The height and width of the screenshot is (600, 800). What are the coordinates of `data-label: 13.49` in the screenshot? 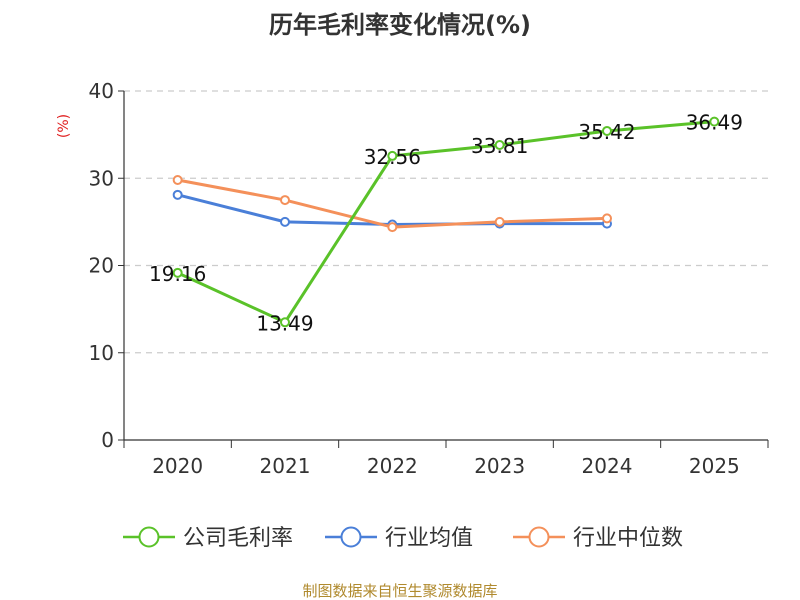 It's located at (284, 323).